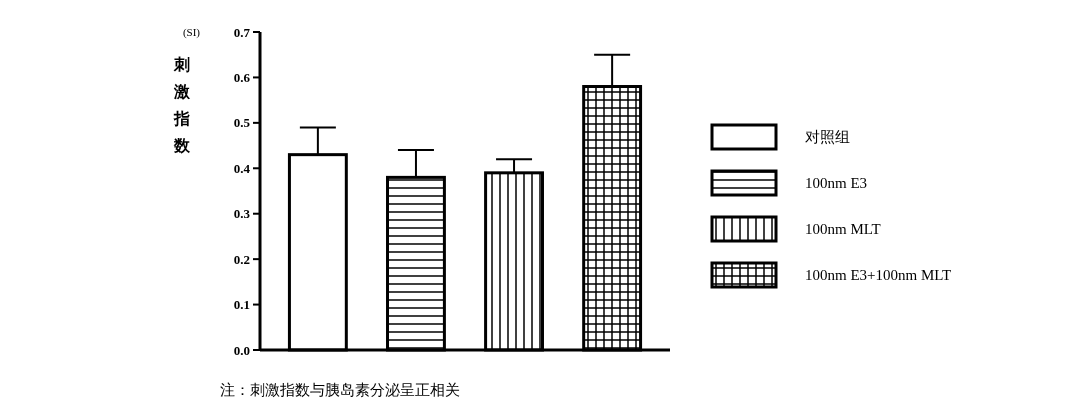  Describe the element at coordinates (242, 123) in the screenshot. I see `y-tick-label: 0.5` at that location.